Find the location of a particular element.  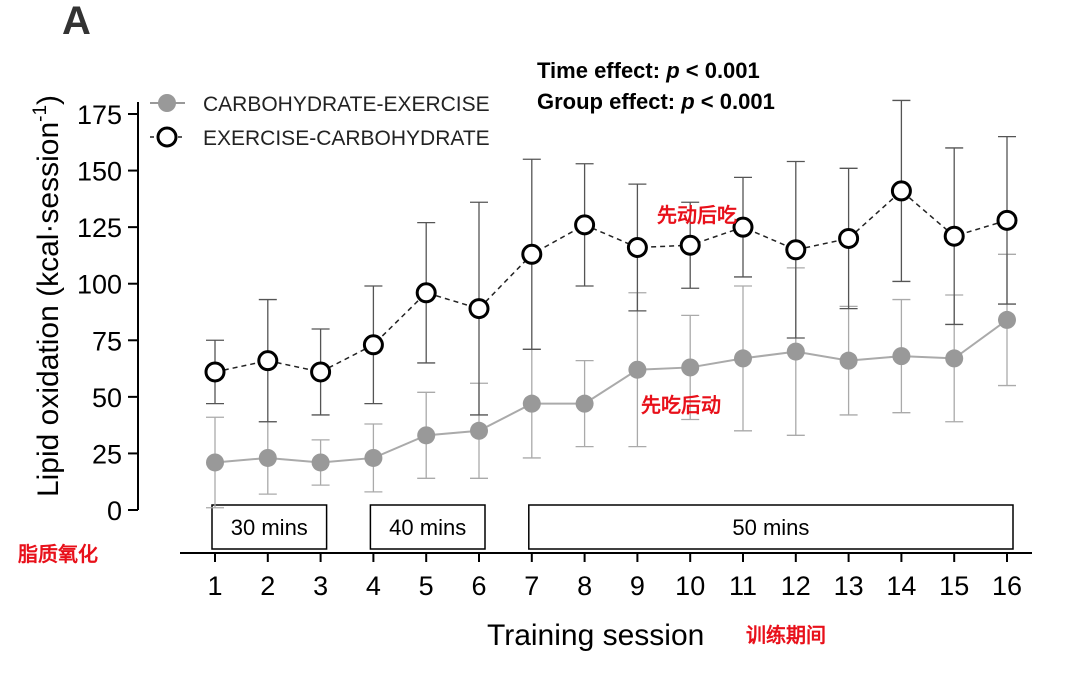

panel-letter: A is located at coordinates (76, 21).